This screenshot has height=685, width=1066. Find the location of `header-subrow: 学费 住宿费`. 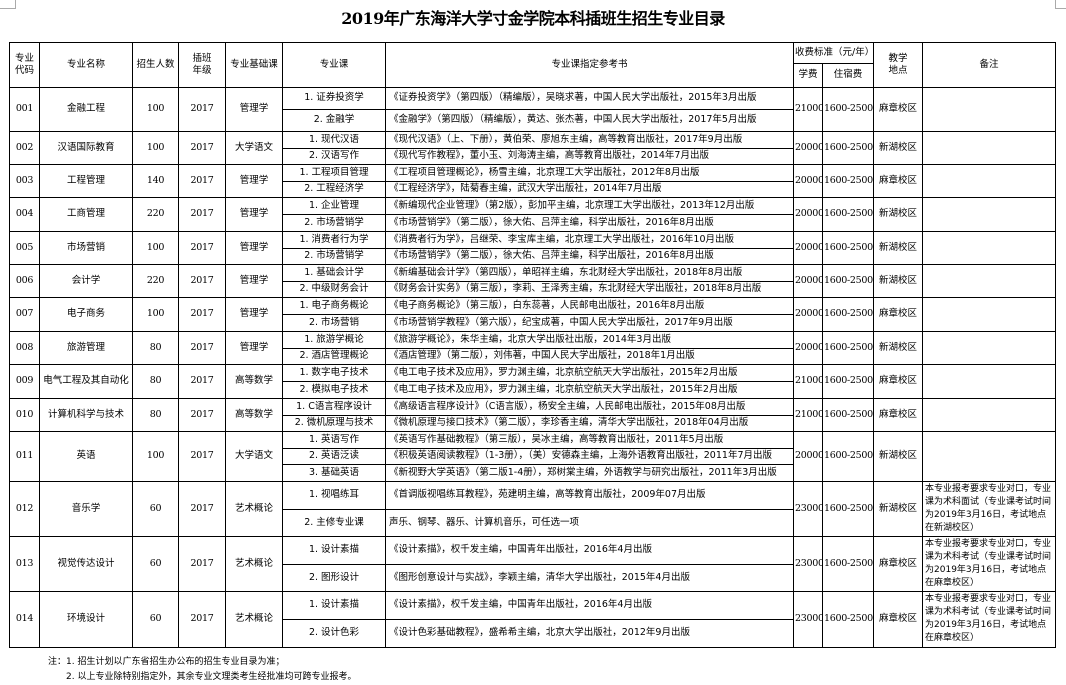

header-subrow: 学费 住宿费 is located at coordinates (533, 75).